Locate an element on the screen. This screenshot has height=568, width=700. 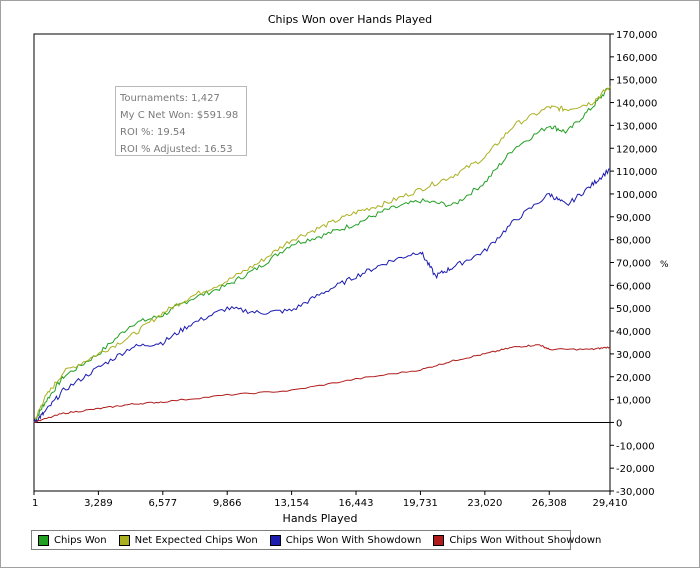
x-tick-label: 6,577 is located at coordinates (162, 503).